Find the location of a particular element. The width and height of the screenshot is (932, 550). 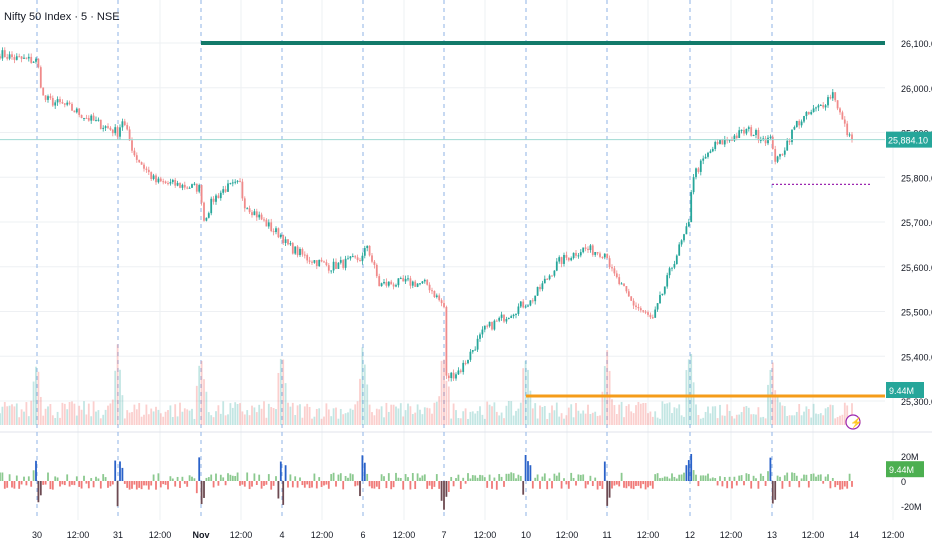

oscillator-histogram is located at coordinates (426, 481).